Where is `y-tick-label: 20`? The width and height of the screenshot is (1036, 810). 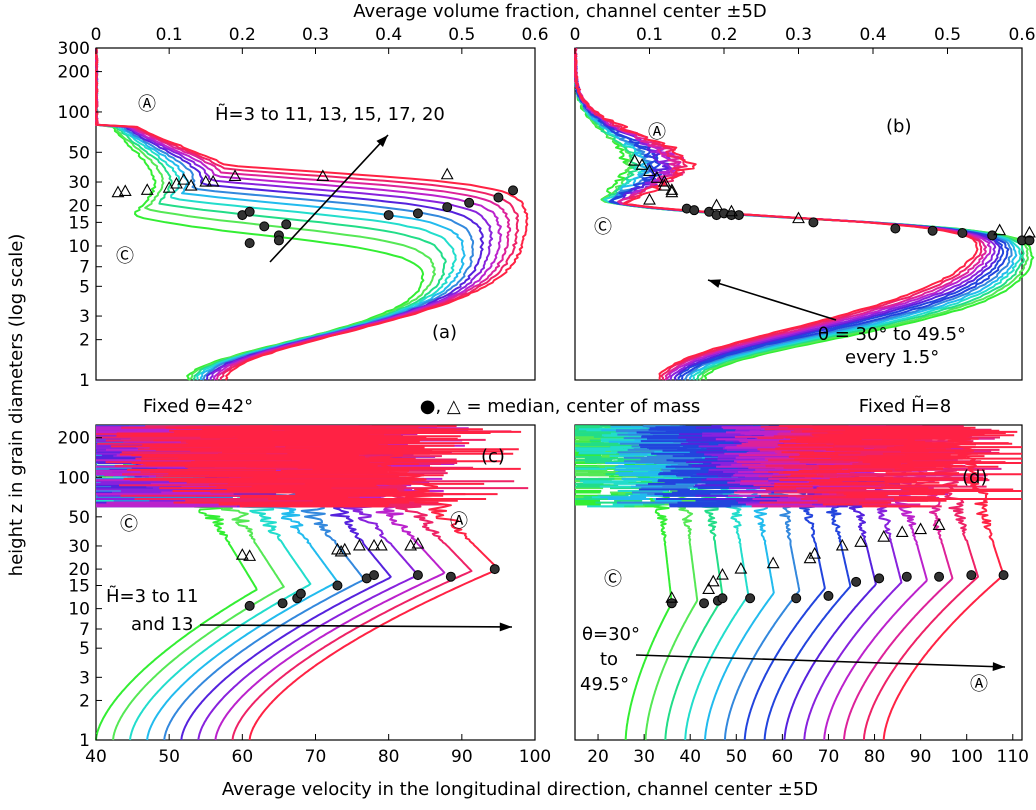 y-tick-label: 20 is located at coordinates (79, 207).